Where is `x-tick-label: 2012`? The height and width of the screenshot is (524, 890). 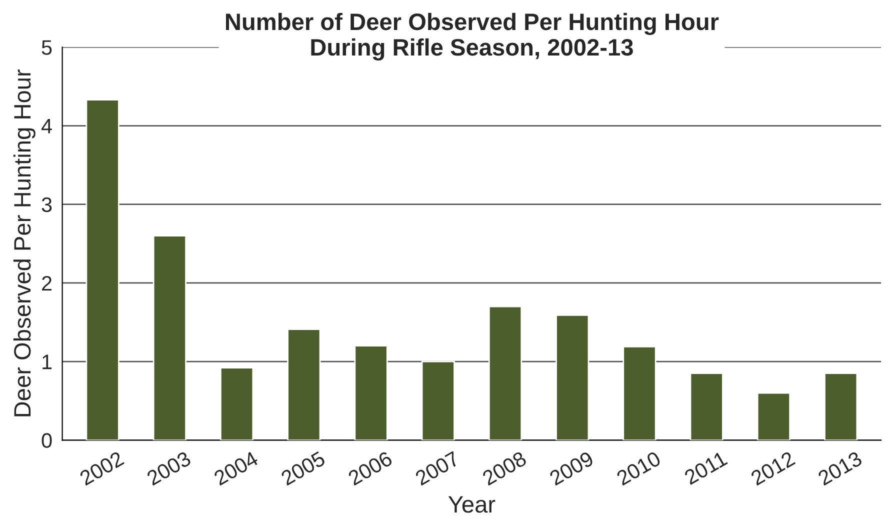
x-tick-label: 2012 is located at coordinates (773, 468).